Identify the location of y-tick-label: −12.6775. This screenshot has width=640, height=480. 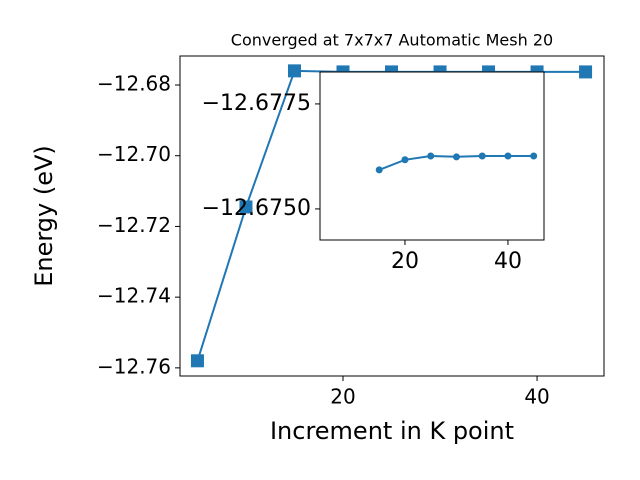
(256, 103).